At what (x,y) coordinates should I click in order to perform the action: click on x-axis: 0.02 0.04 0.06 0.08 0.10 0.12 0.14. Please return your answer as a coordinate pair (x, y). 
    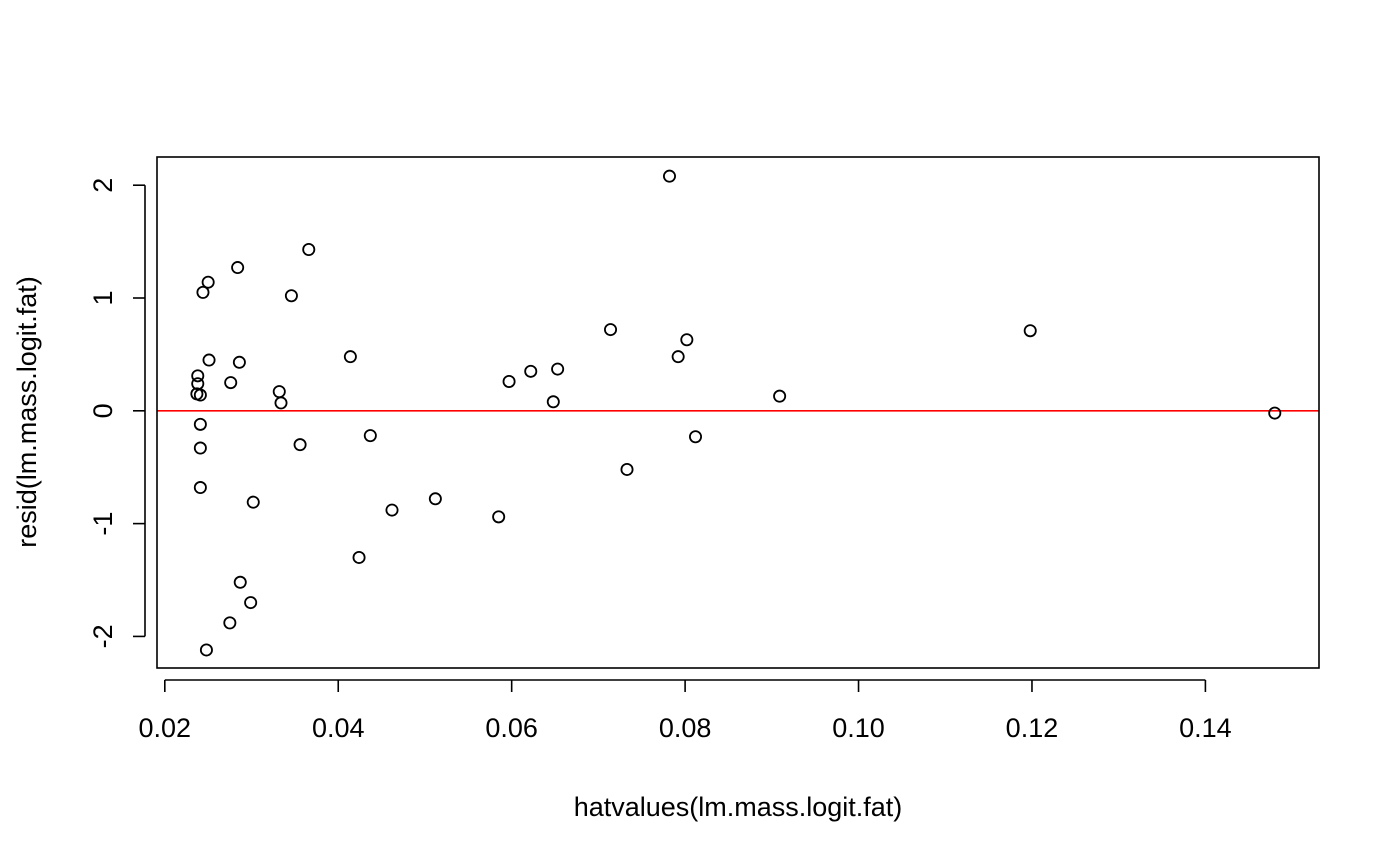
    Looking at the image, I should click on (685, 711).